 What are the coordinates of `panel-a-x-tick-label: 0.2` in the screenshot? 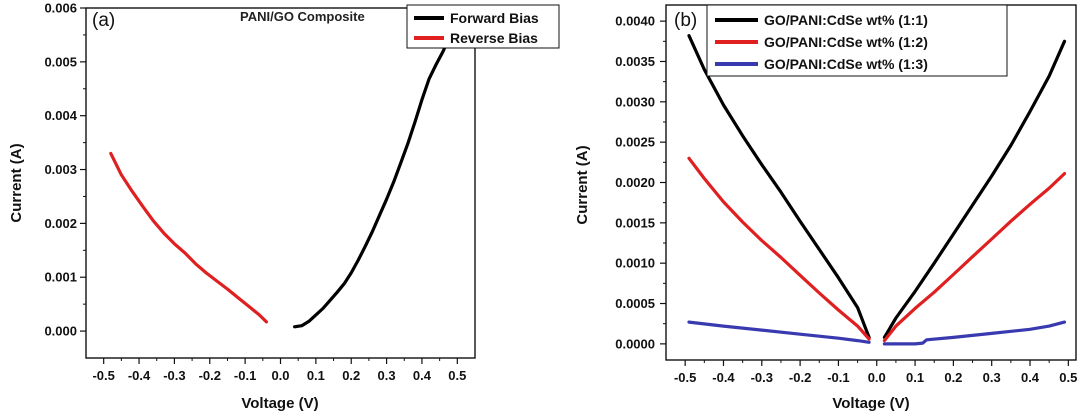 It's located at (351, 375).